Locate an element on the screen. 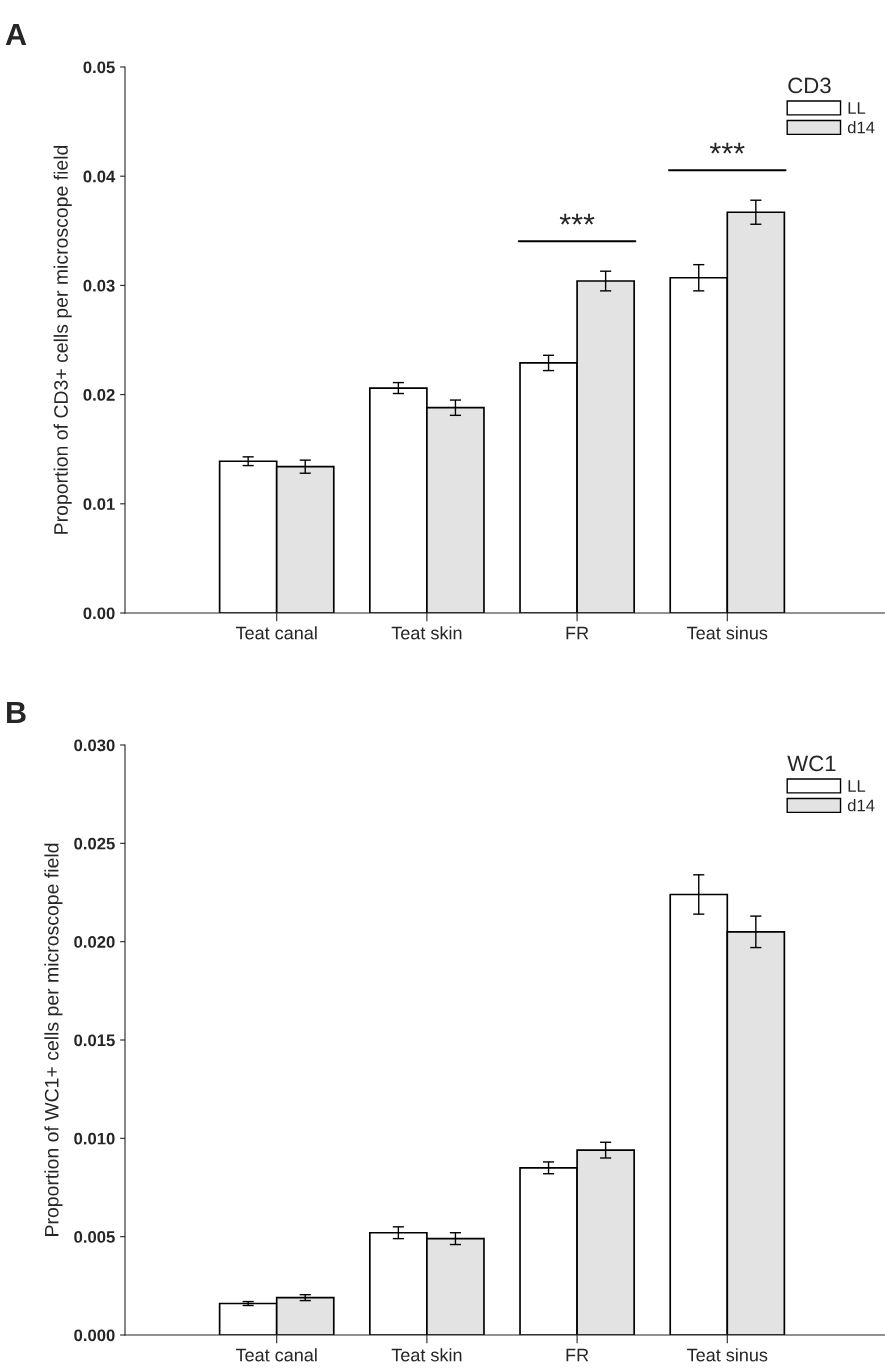 The width and height of the screenshot is (885, 1371). chart-title: B is located at coordinates (16, 712).